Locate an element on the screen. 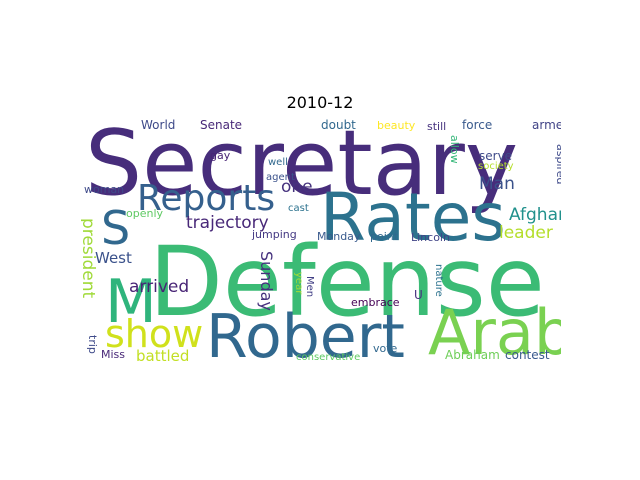 This screenshot has width=640, height=480. word: nature is located at coordinates (438, 280).